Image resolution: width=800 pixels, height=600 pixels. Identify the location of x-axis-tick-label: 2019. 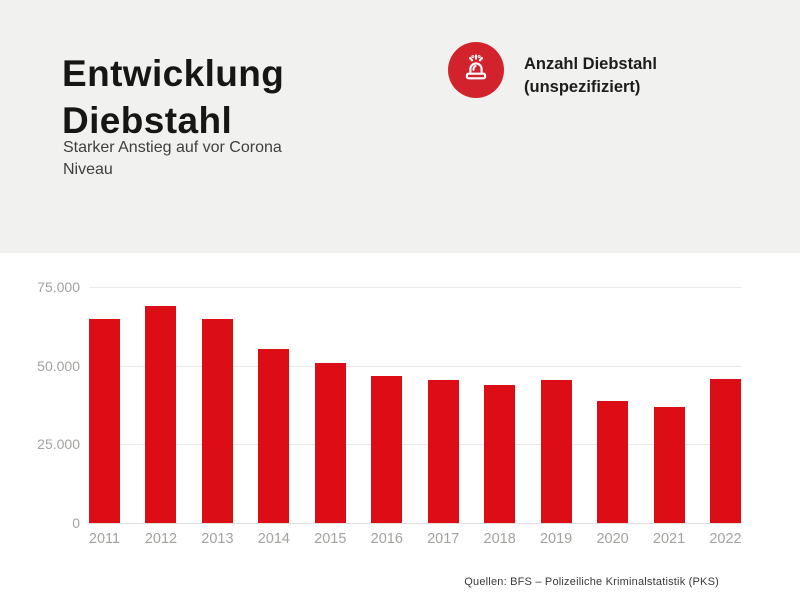
(556, 539).